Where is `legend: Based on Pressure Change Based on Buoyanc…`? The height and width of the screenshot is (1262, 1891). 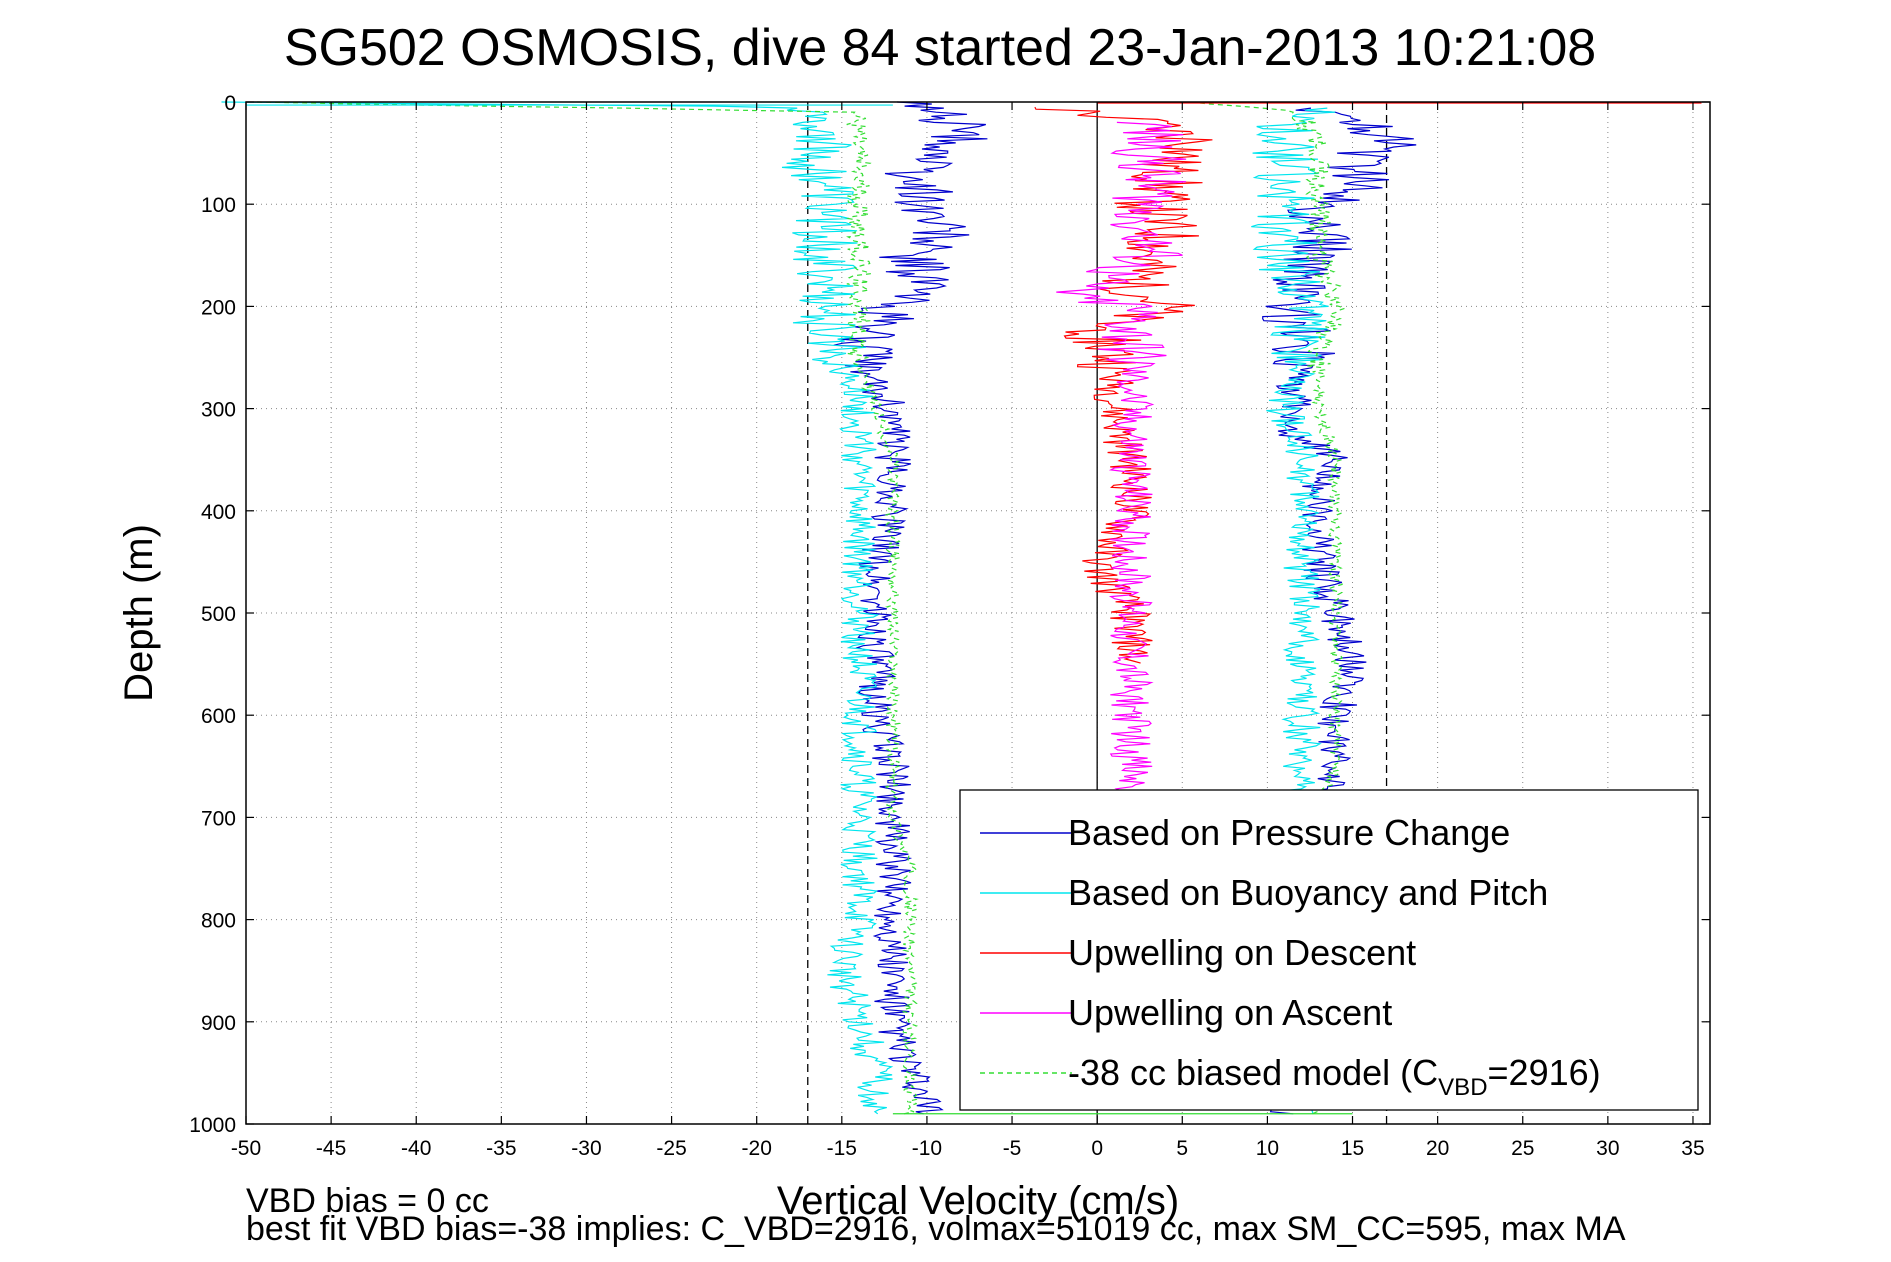 legend: Based on Pressure Change Based on Buoyanc… is located at coordinates (1329, 950).